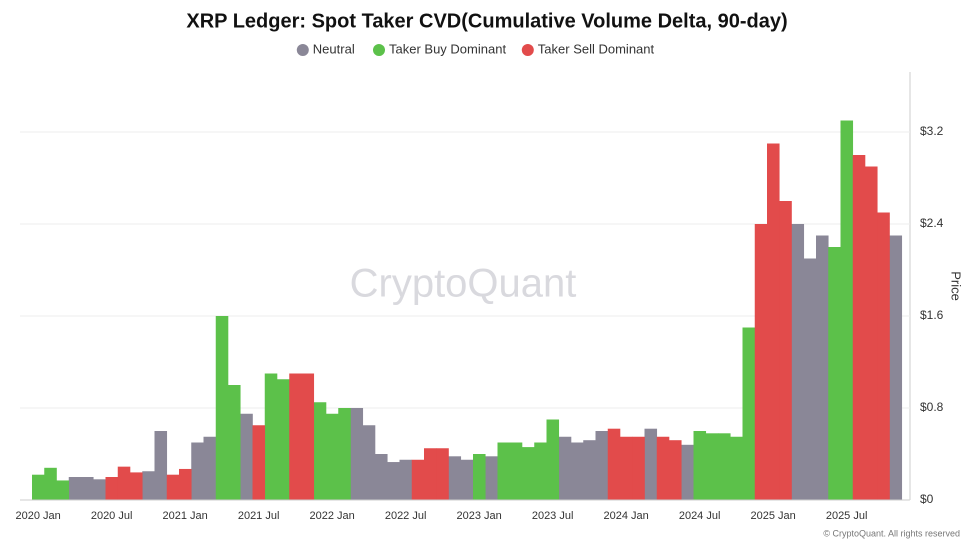 The width and height of the screenshot is (975, 547). What do you see at coordinates (847, 516) in the screenshot?
I see `x-tick-label: 2025 Jul` at bounding box center [847, 516].